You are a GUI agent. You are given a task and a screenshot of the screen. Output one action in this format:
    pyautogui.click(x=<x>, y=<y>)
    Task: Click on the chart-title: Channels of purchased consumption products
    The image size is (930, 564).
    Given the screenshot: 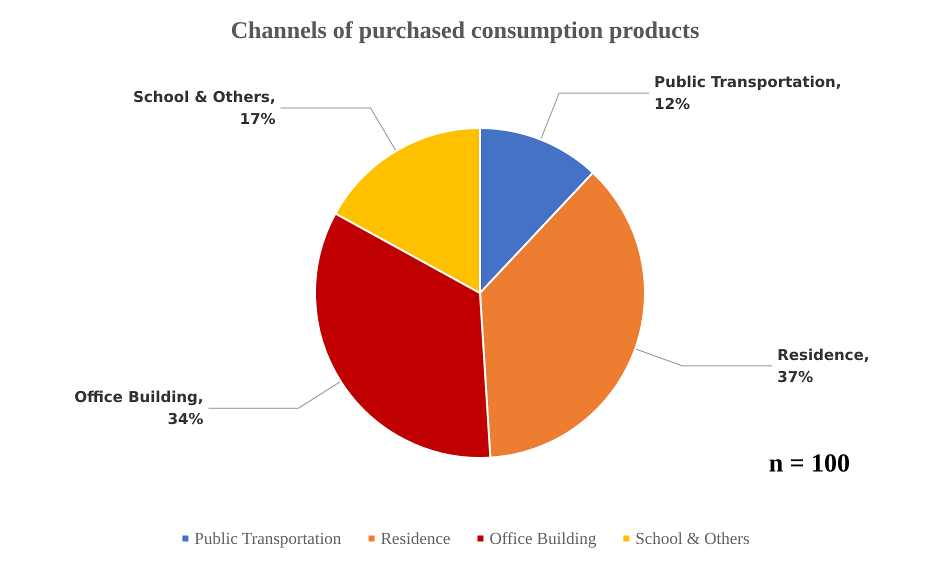 What is the action you would take?
    pyautogui.click(x=465, y=31)
    